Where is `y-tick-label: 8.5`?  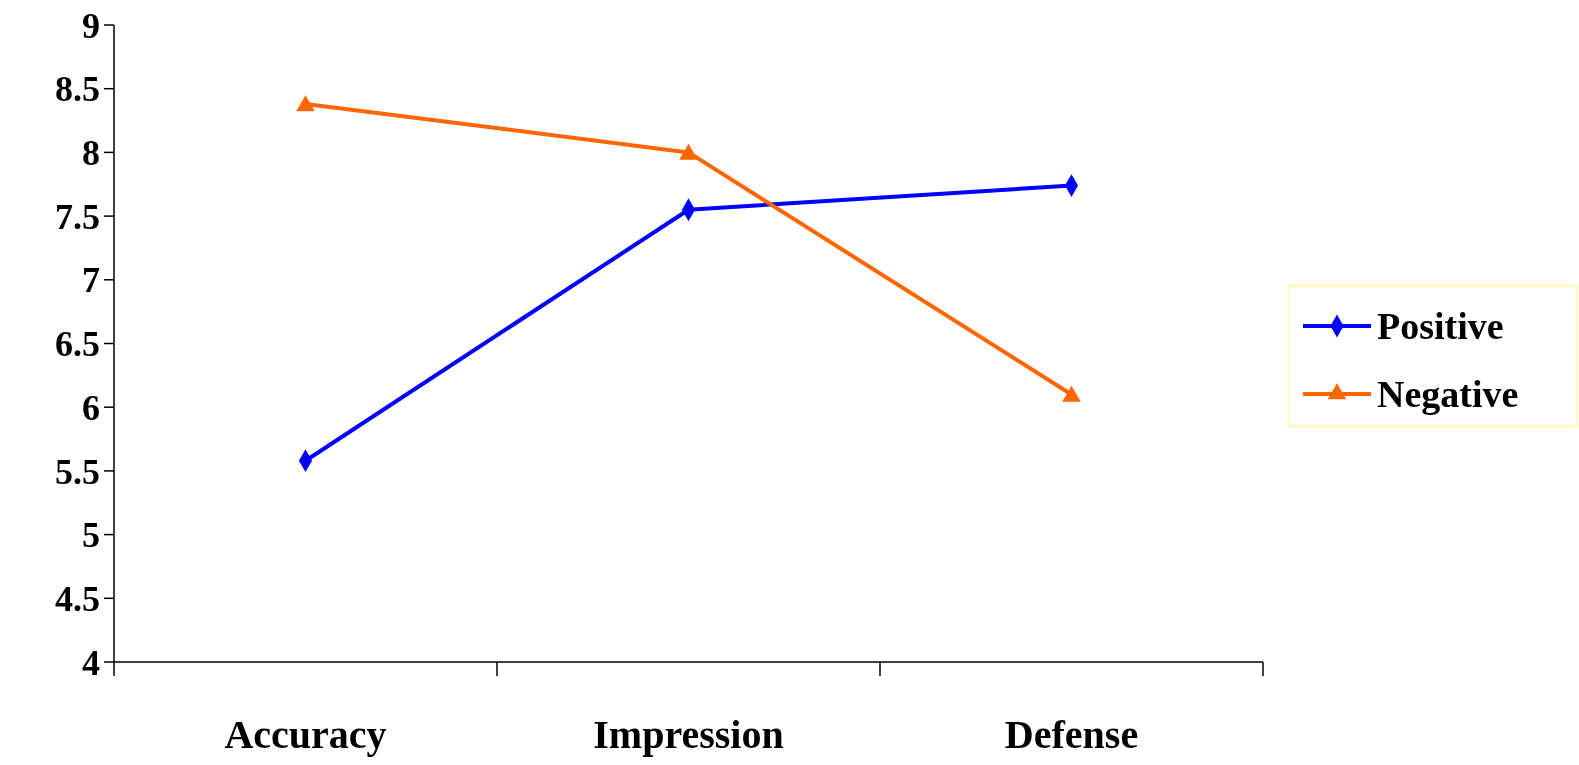
y-tick-label: 8.5 is located at coordinates (77, 89).